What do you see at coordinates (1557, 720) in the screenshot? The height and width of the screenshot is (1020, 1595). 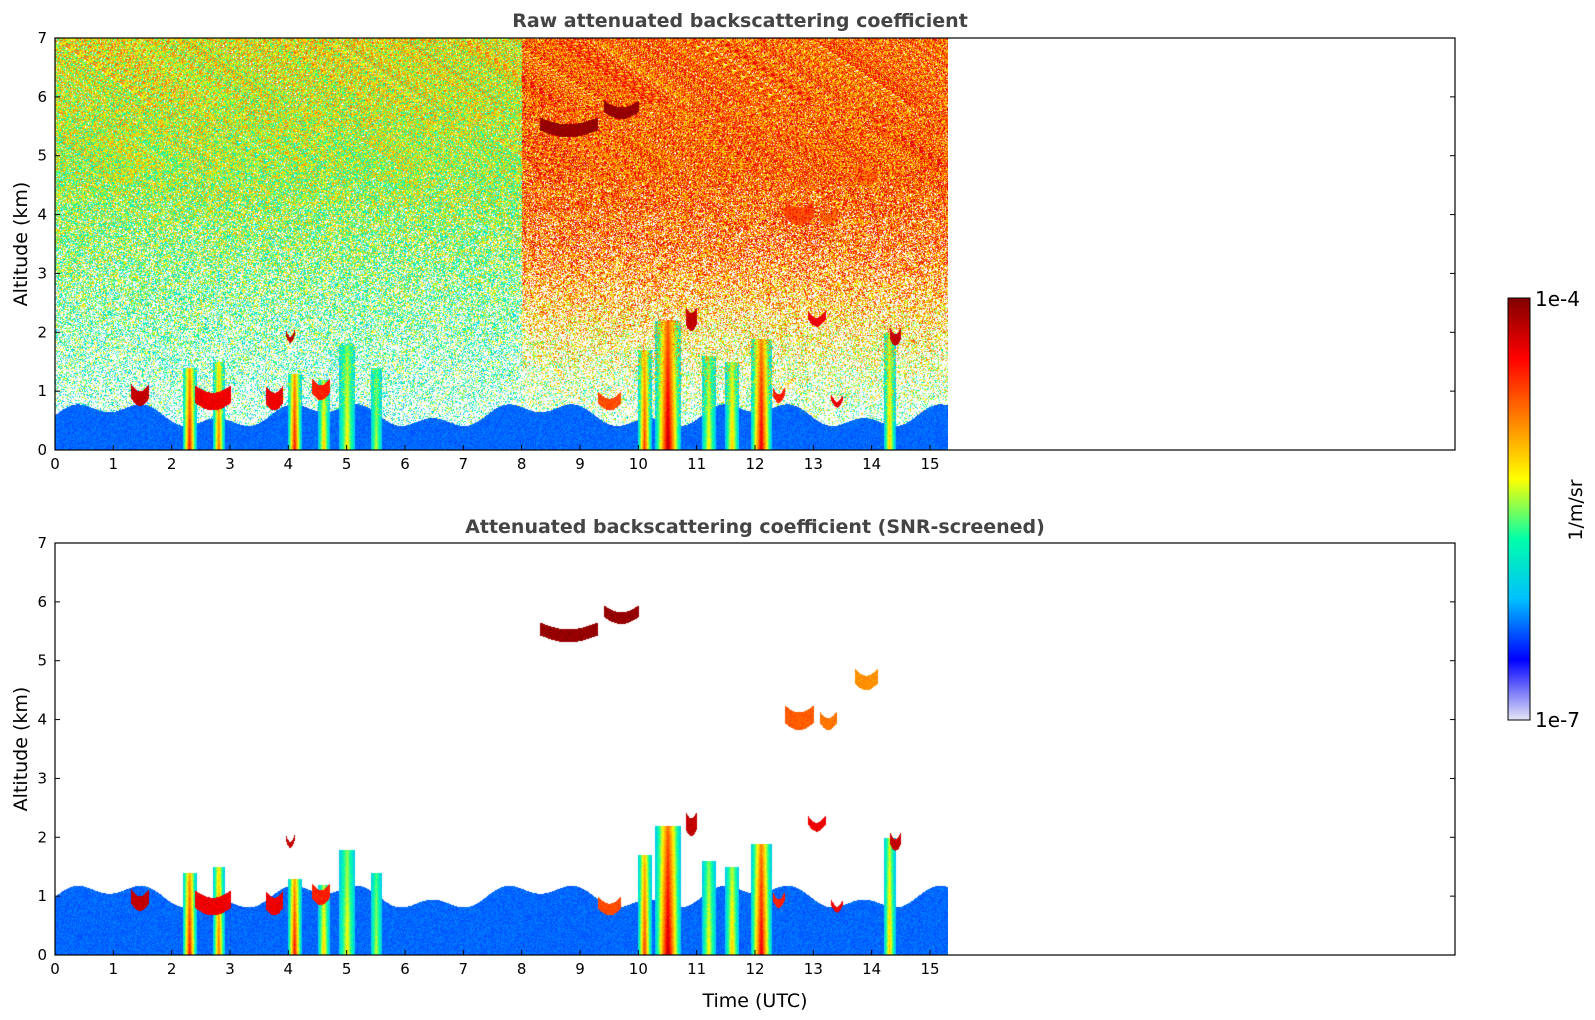 I see `colorbar-min-label: 1e-7` at bounding box center [1557, 720].